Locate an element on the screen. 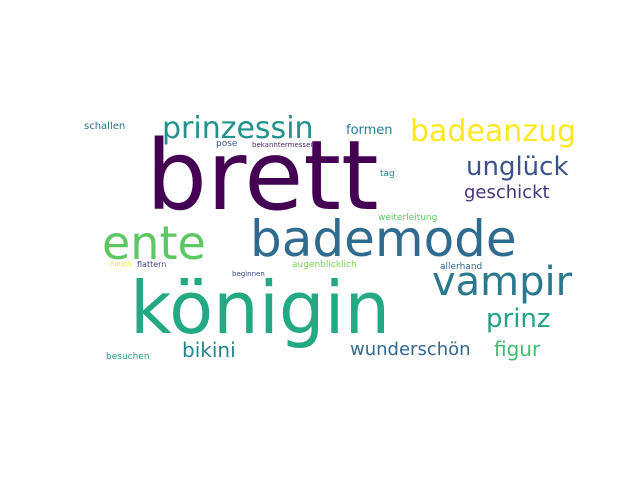  word-wunderschoen: wunderschön is located at coordinates (410, 349).